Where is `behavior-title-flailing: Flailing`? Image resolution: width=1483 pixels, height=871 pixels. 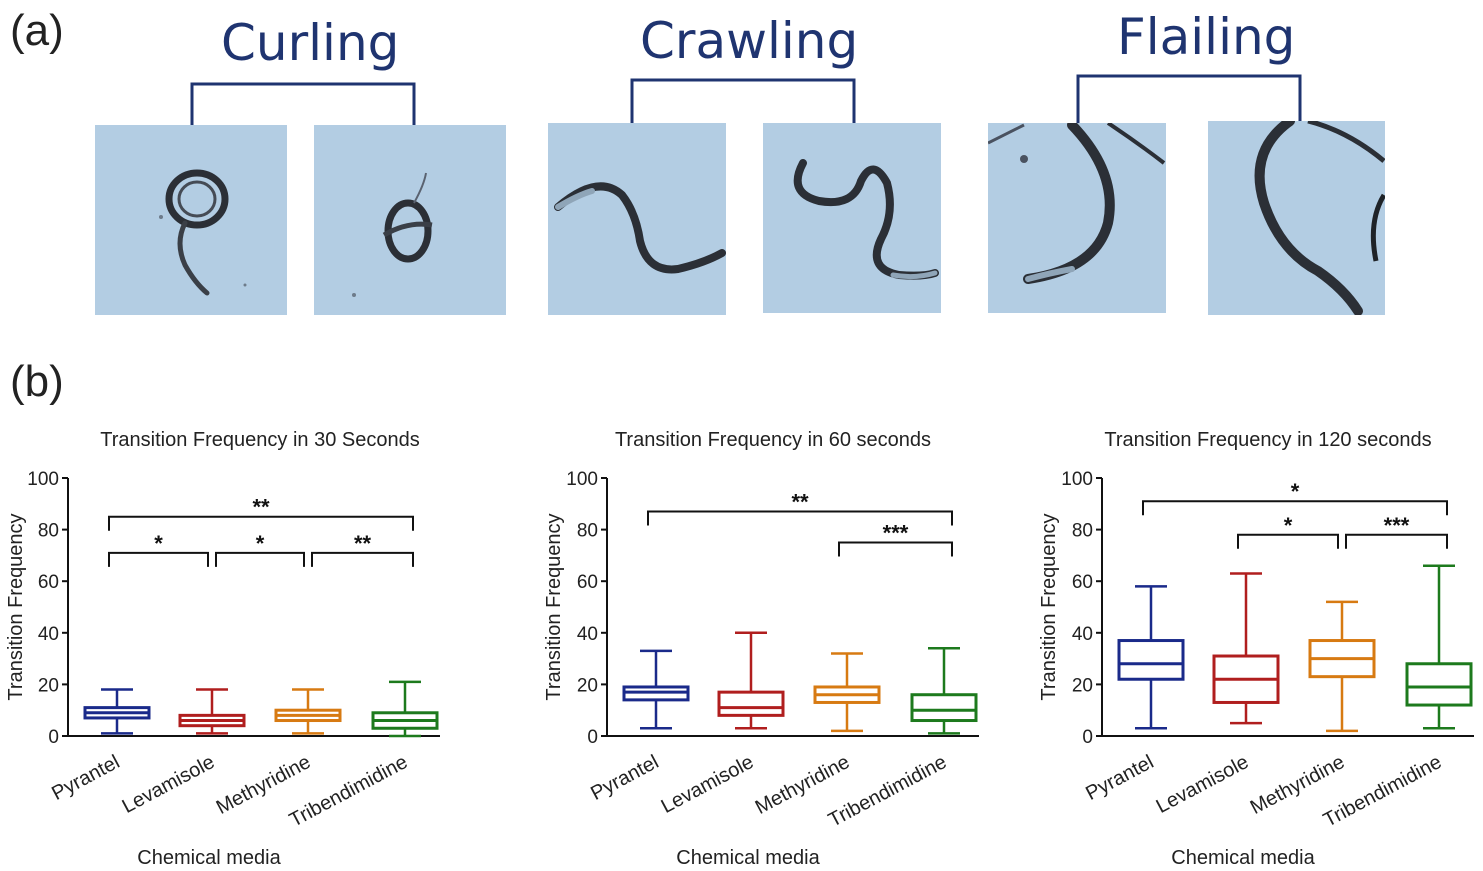
behavior-title-flailing: Flailing is located at coordinates (1206, 37).